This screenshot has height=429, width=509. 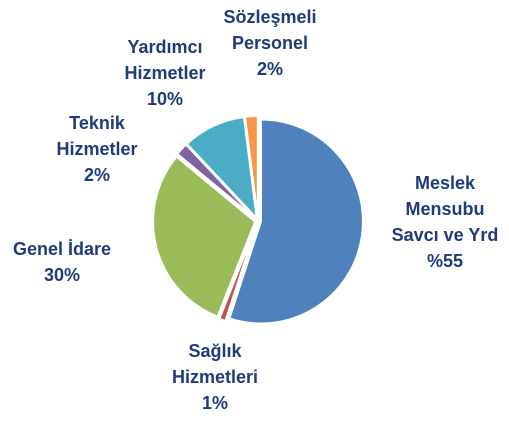 What do you see at coordinates (215, 364) in the screenshot?
I see `category-name: Sağlık Hizmetleri` at bounding box center [215, 364].